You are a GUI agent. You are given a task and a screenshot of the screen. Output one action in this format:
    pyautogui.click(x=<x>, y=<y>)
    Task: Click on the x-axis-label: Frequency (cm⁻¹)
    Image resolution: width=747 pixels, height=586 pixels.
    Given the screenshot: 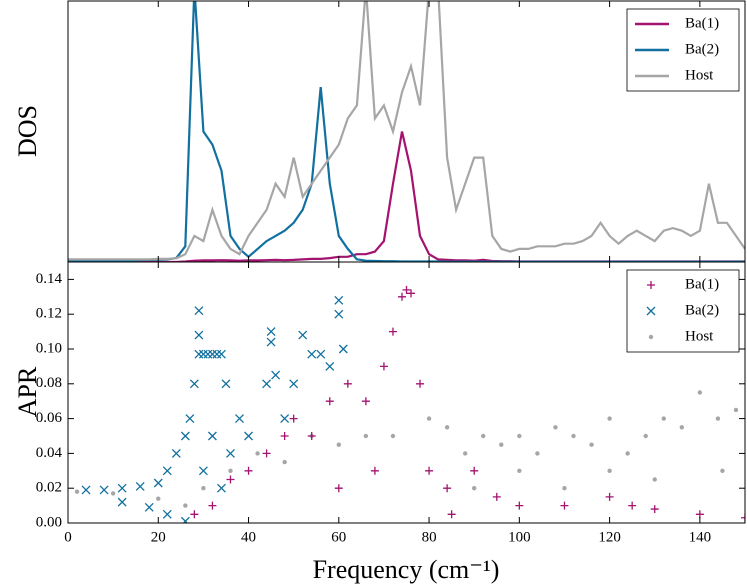 What is the action you would take?
    pyautogui.click(x=406, y=569)
    